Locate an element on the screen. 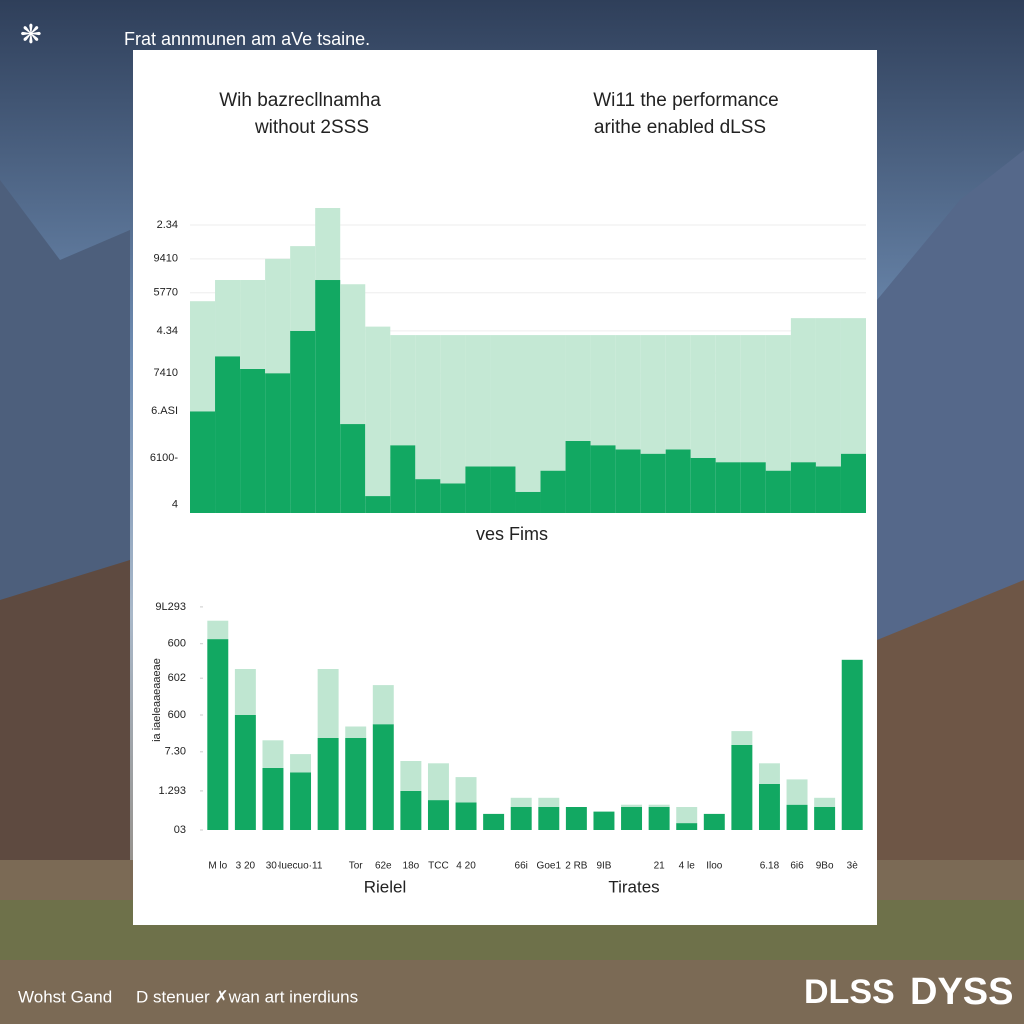 Image resolution: width=1024 pixels, height=1029 pixels. y-tick-label: 7.30 is located at coordinates (175, 752).